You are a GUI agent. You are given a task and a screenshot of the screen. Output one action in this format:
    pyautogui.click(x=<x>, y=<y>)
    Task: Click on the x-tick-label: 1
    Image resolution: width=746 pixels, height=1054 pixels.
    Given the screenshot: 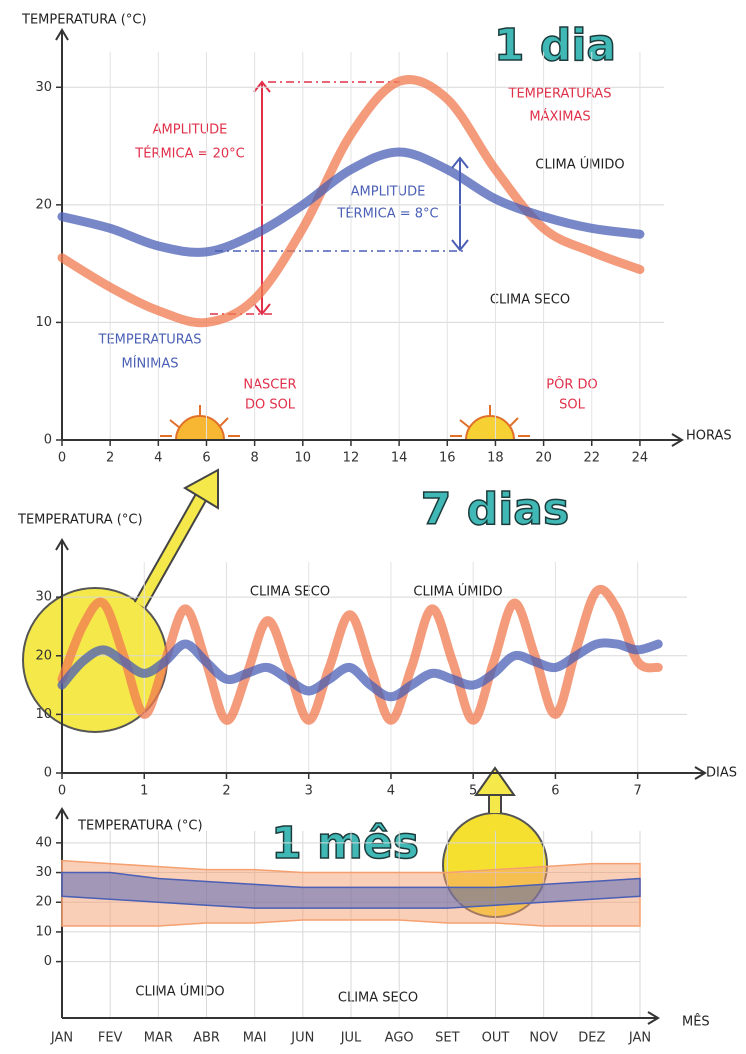 What is the action you would take?
    pyautogui.click(x=144, y=791)
    